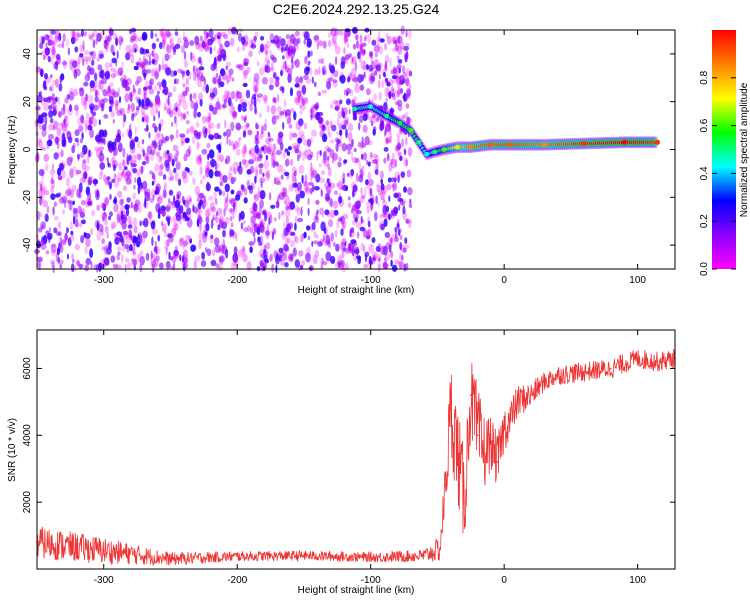 This screenshot has height=600, width=750. Describe the element at coordinates (611, 368) in the screenshot. I see `snr-point` at that location.